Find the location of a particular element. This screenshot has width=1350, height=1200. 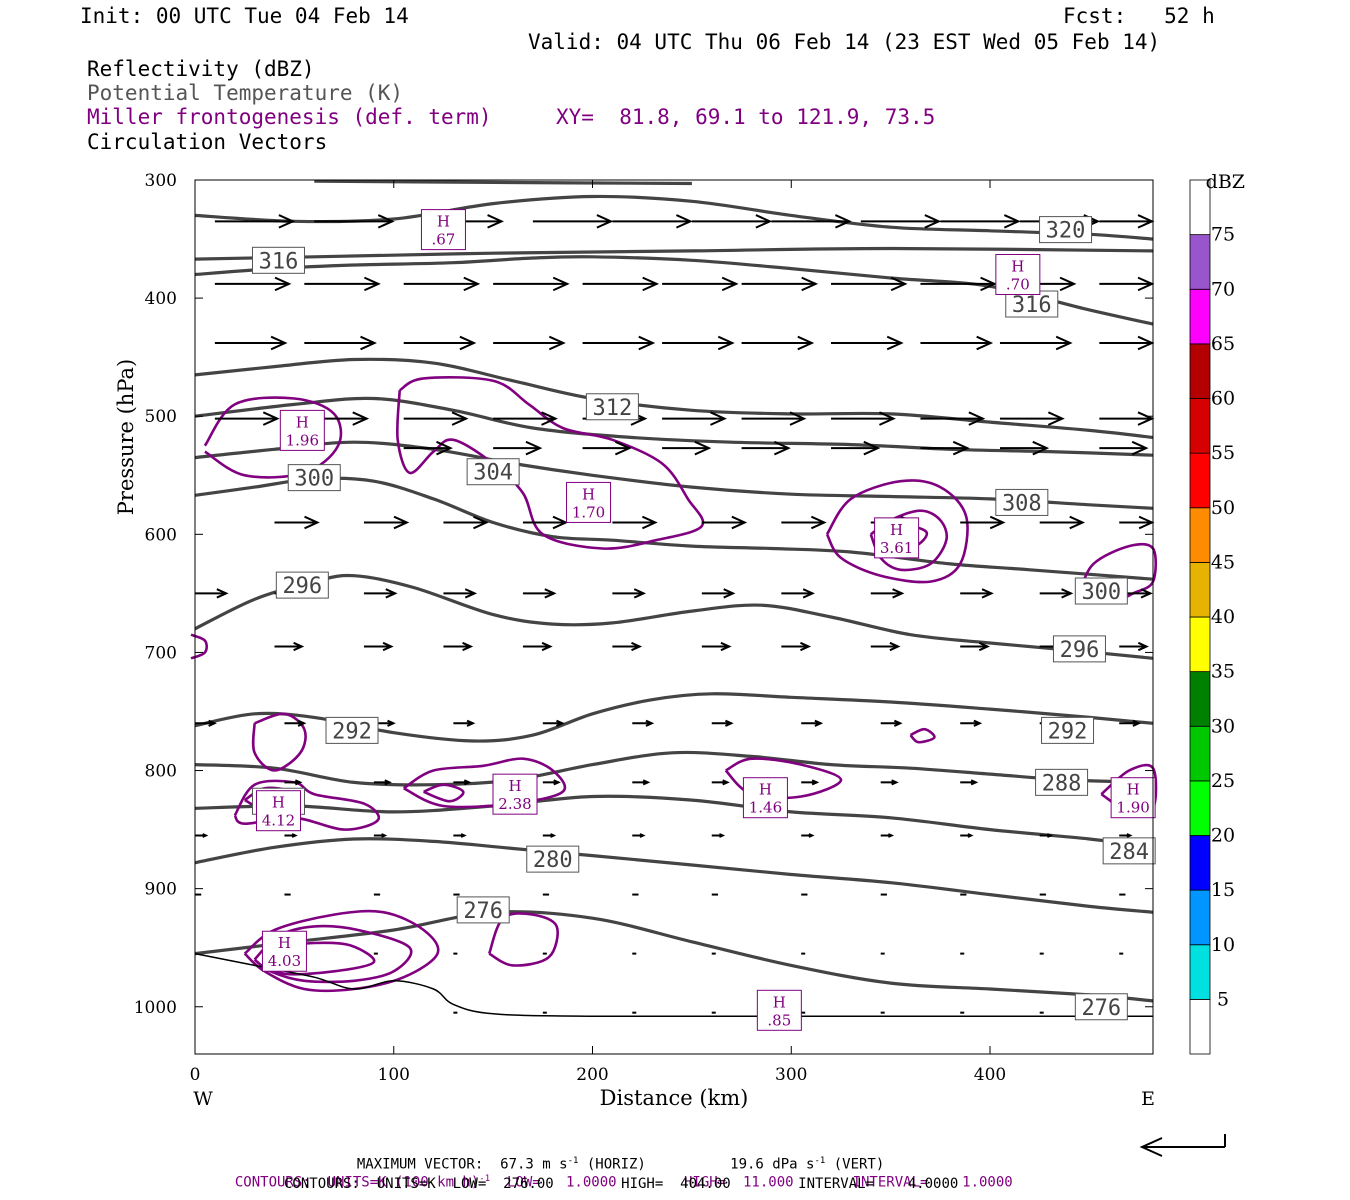

x-tick-label: 400 is located at coordinates (990, 1075).